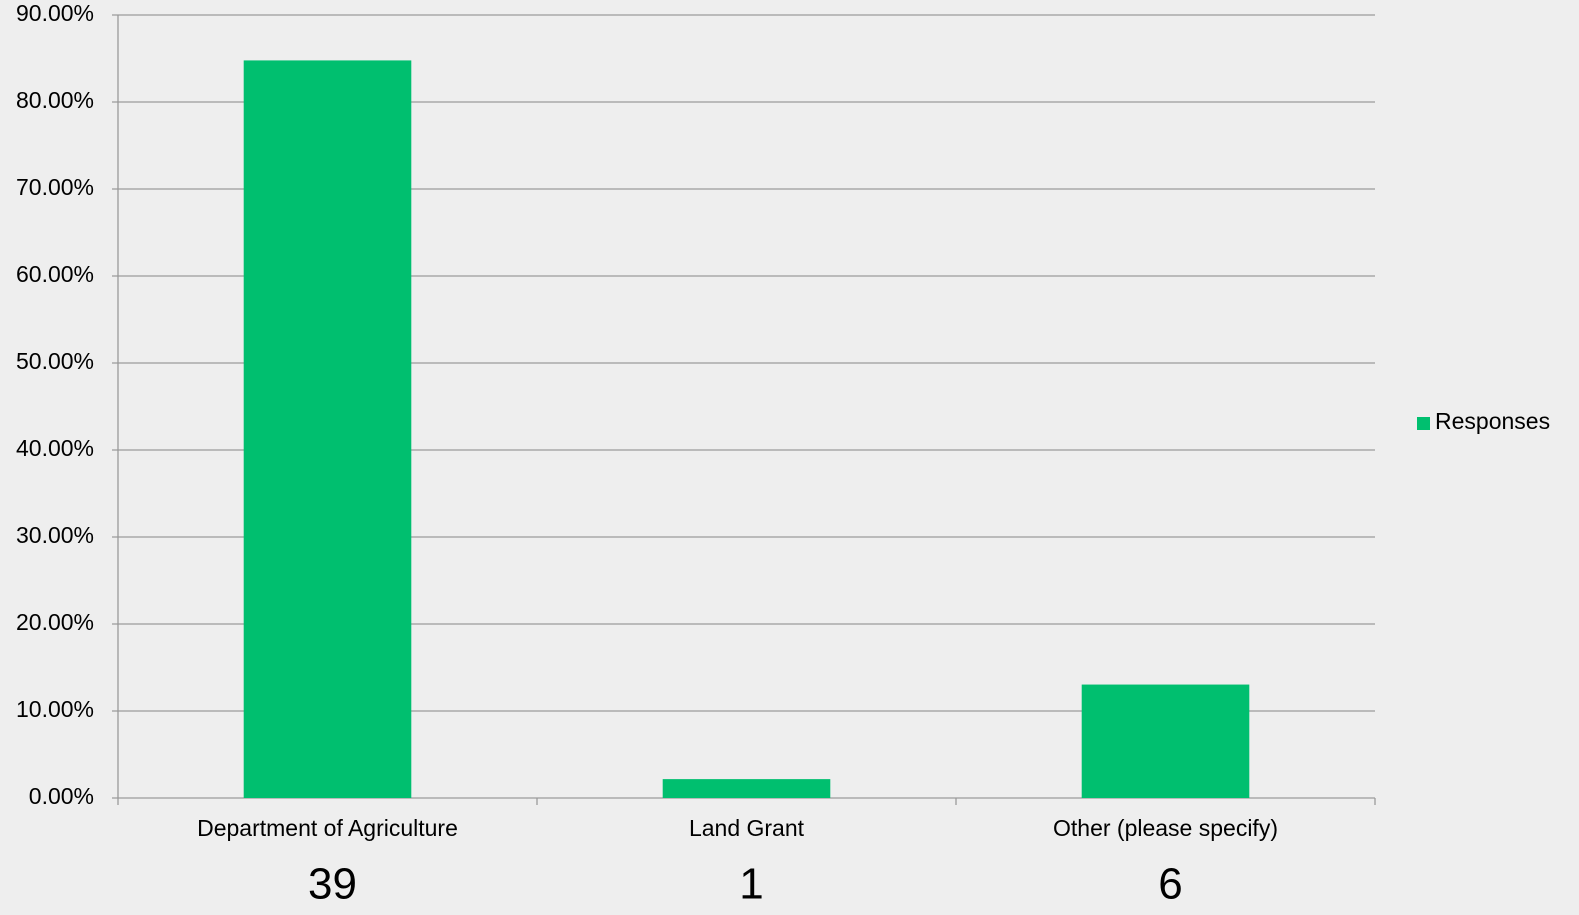  What do you see at coordinates (327, 828) in the screenshot?
I see `x-tick-label: Department of Agriculture` at bounding box center [327, 828].